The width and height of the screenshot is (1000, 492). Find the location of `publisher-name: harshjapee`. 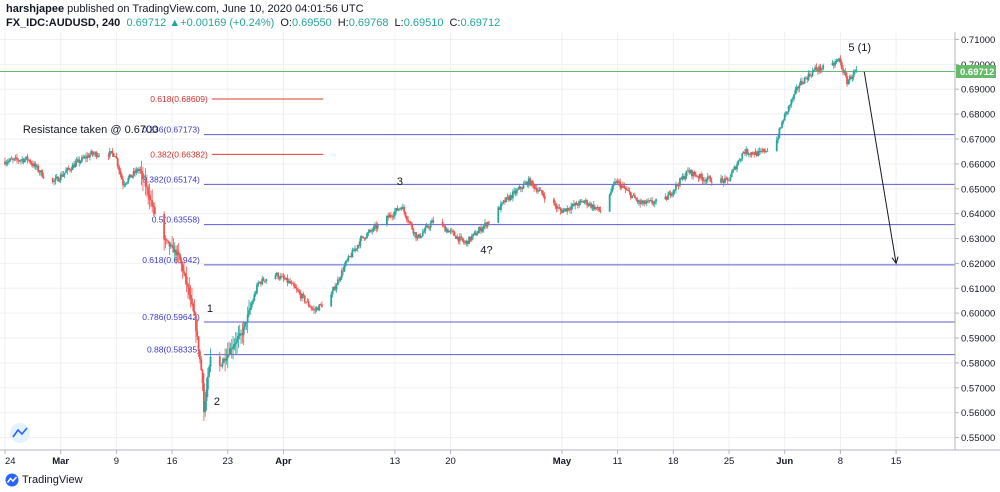

publisher-name: harshjapee is located at coordinates (35, 9).